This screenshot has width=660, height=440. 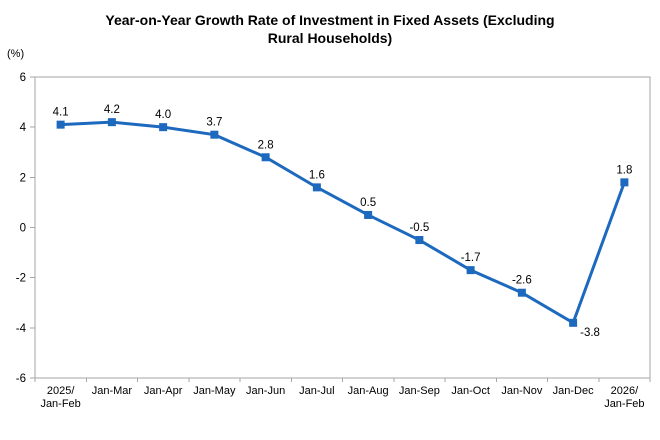 I want to click on x-axis-tick-label: Jan-Apr, so click(x=163, y=391).